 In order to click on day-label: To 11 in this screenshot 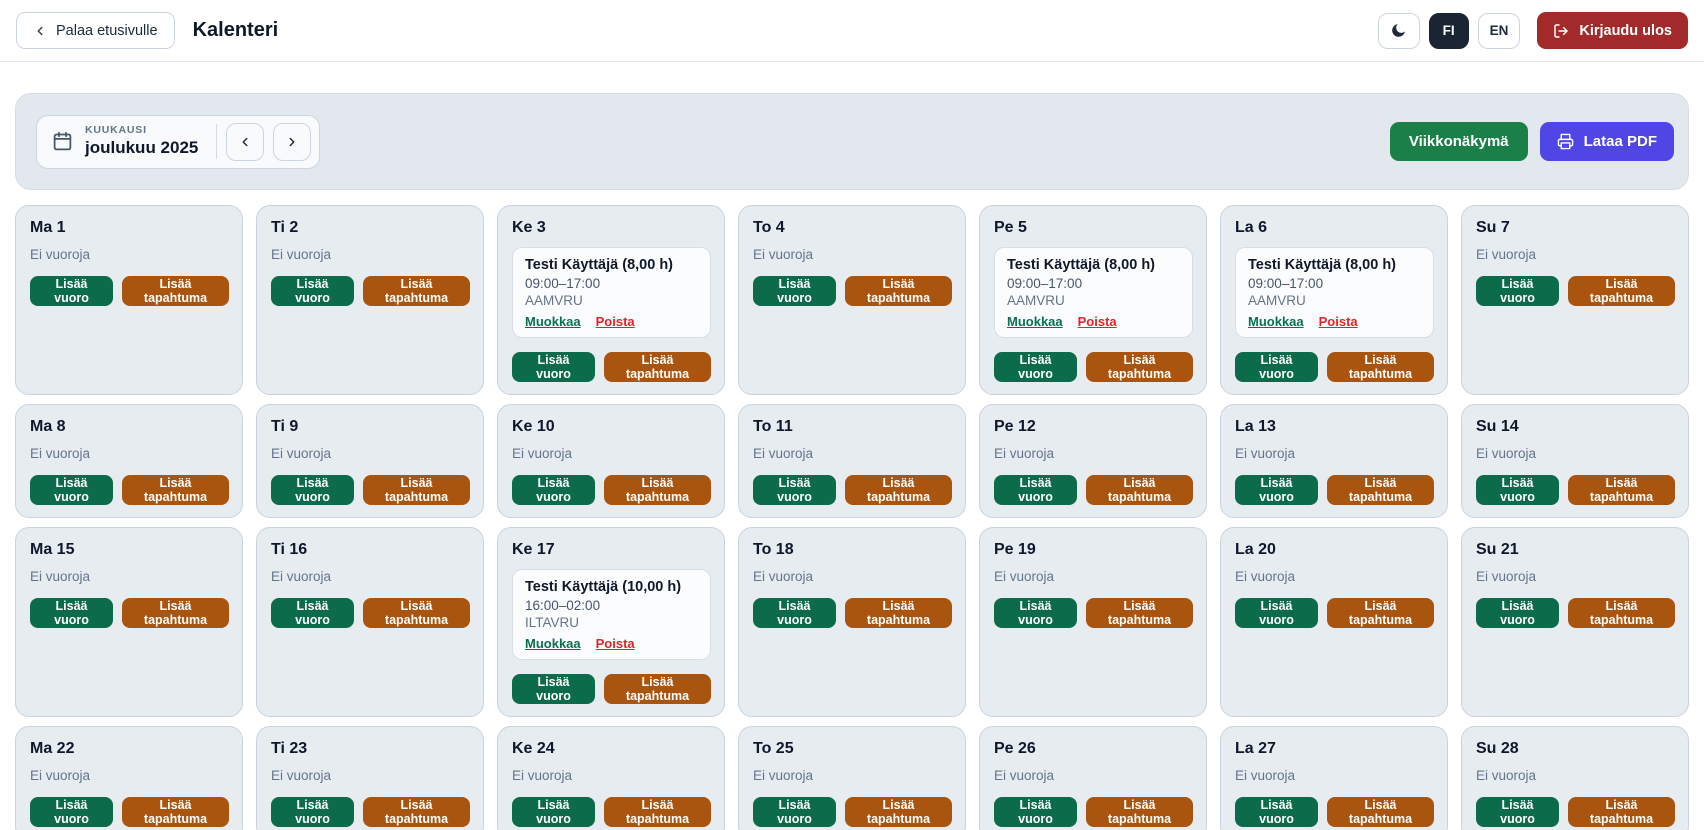, I will do `click(773, 426)`.